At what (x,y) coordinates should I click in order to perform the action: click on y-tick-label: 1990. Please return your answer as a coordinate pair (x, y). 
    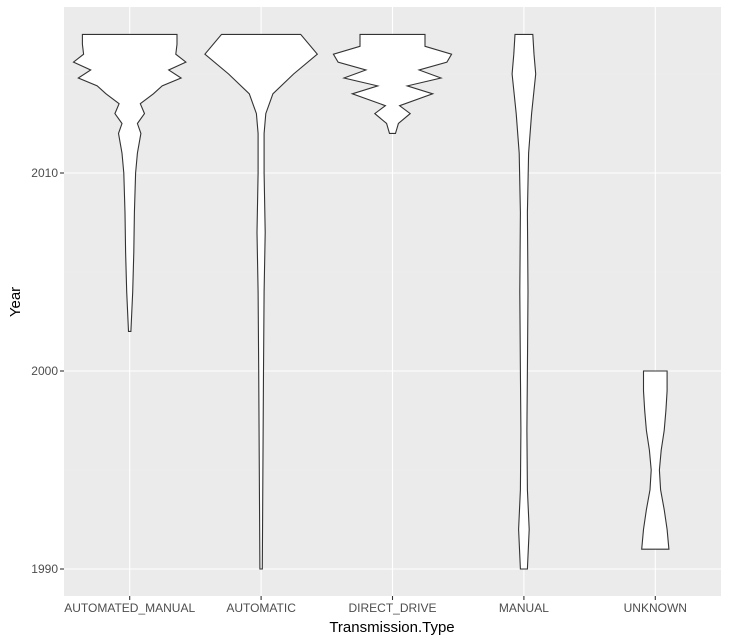
    Looking at the image, I should click on (44, 569).